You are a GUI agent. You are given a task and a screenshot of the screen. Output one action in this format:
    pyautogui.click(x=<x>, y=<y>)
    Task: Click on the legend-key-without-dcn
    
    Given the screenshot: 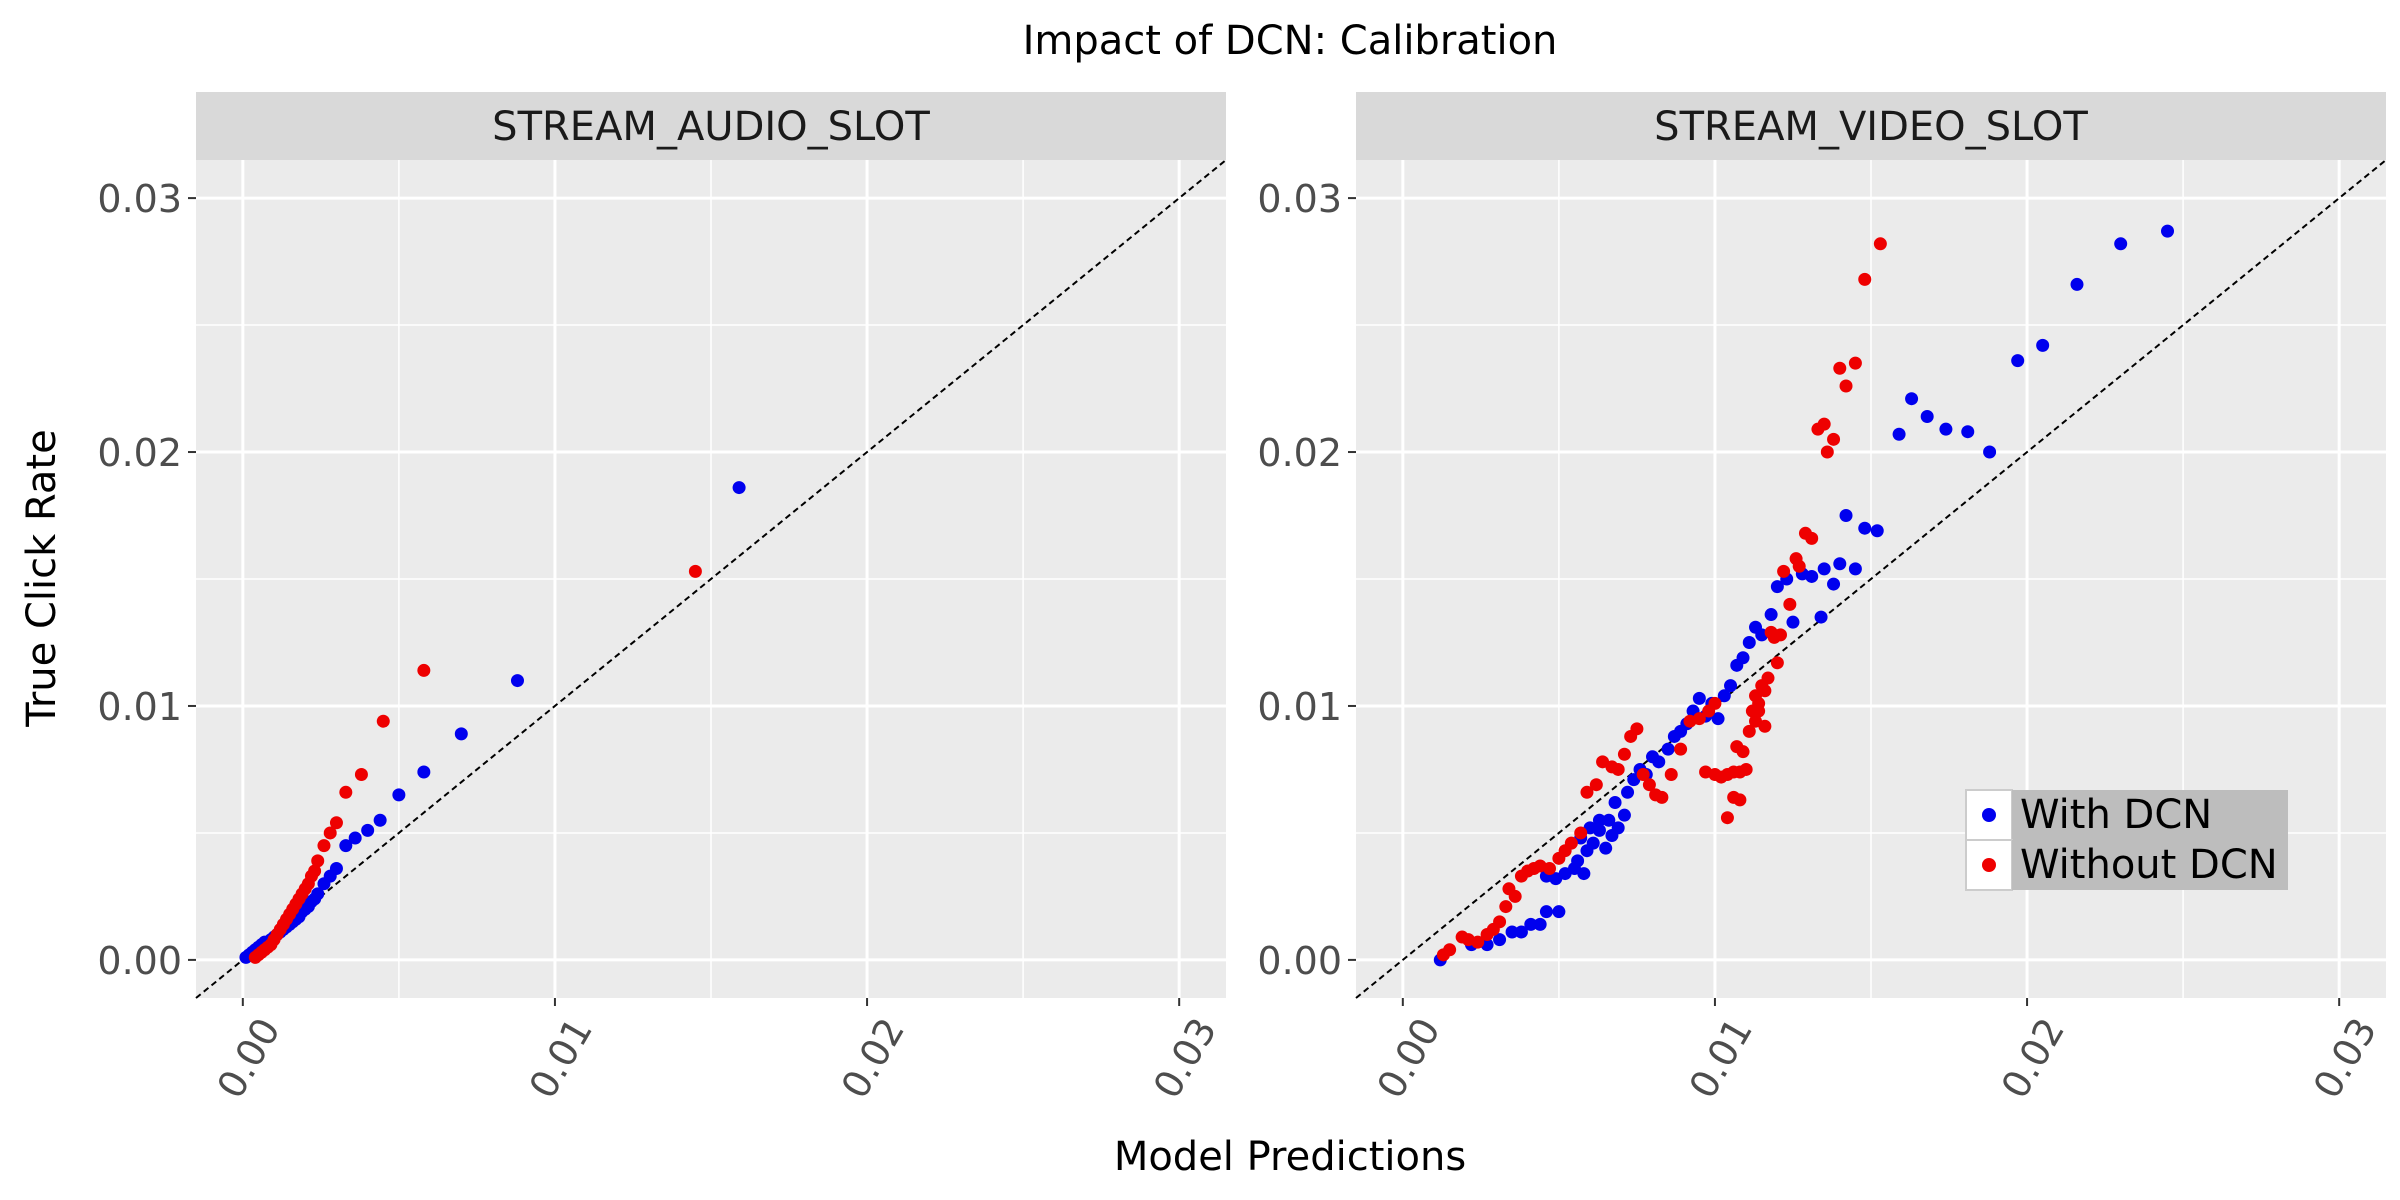 What is the action you would take?
    pyautogui.click(x=1989, y=865)
    